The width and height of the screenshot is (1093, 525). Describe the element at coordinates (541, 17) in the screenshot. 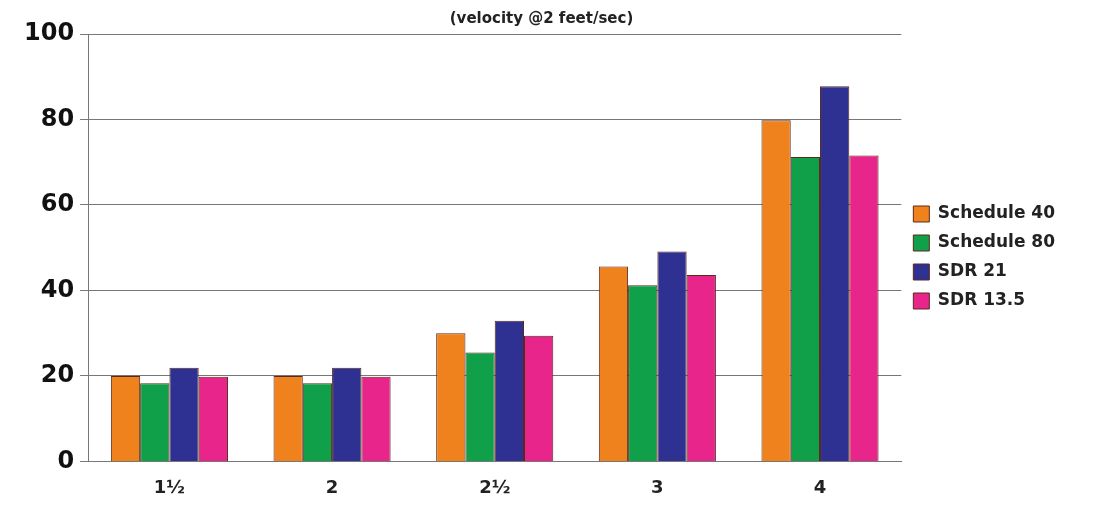

I see `chart-title: (velocity @2 feet/sec)` at that location.